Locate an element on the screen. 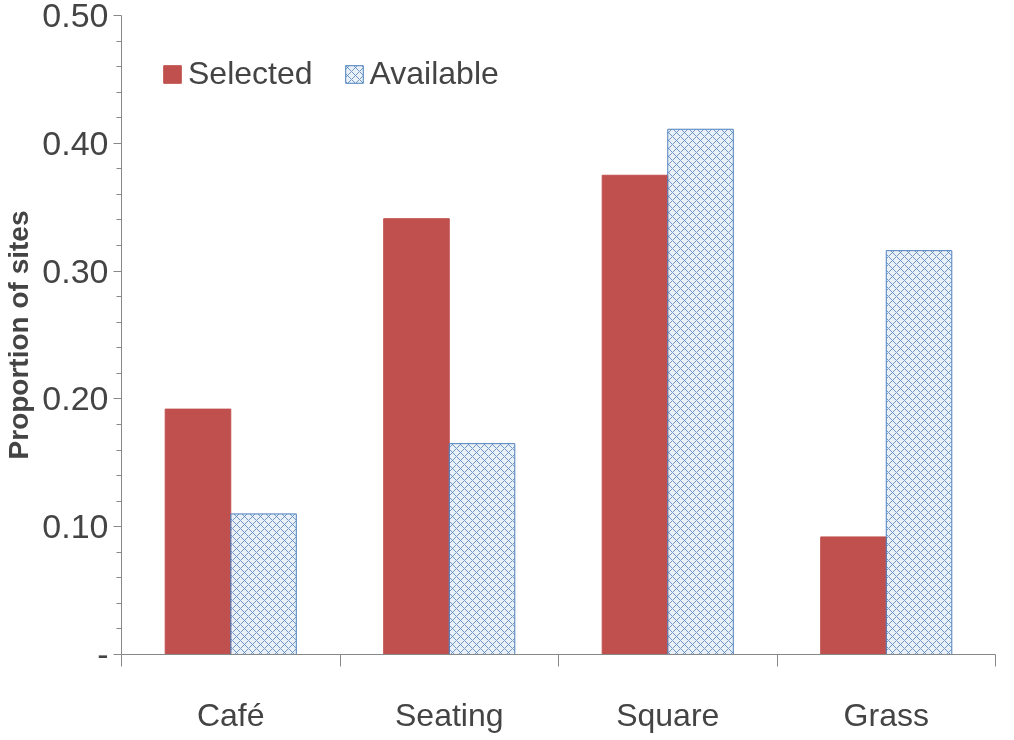 This screenshot has width=1014, height=740. y-tick-label: - is located at coordinates (103, 654).